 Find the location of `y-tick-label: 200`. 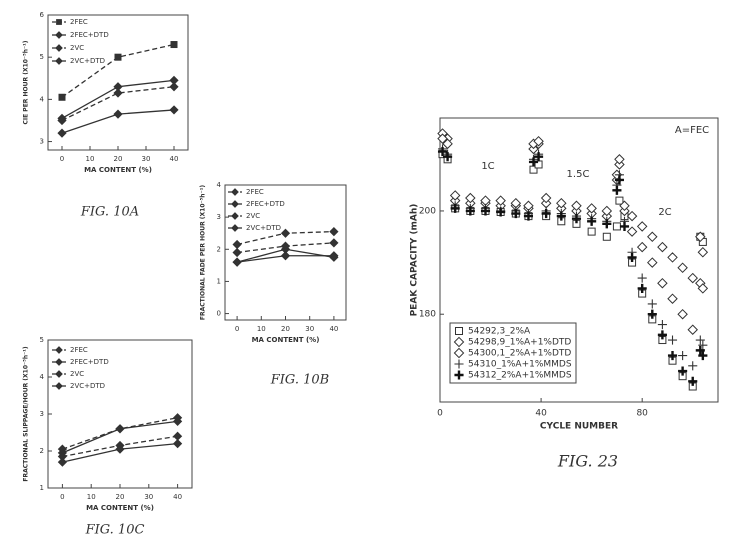

y-tick-label: 200 is located at coordinates (427, 211).